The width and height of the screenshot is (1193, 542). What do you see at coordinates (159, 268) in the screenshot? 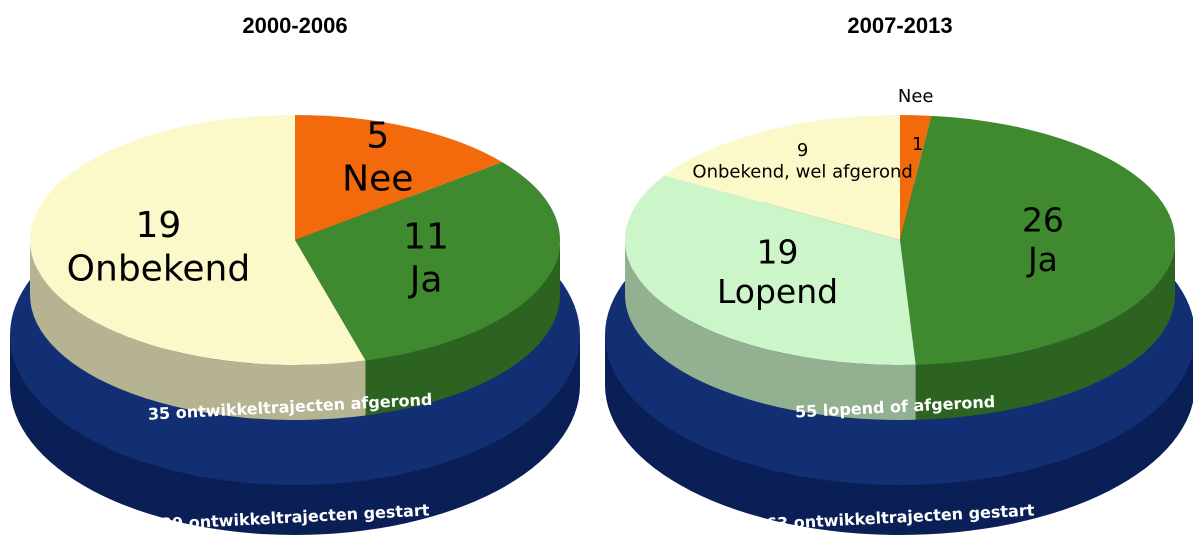
I see `slice-label: Onbekend` at bounding box center [159, 268].